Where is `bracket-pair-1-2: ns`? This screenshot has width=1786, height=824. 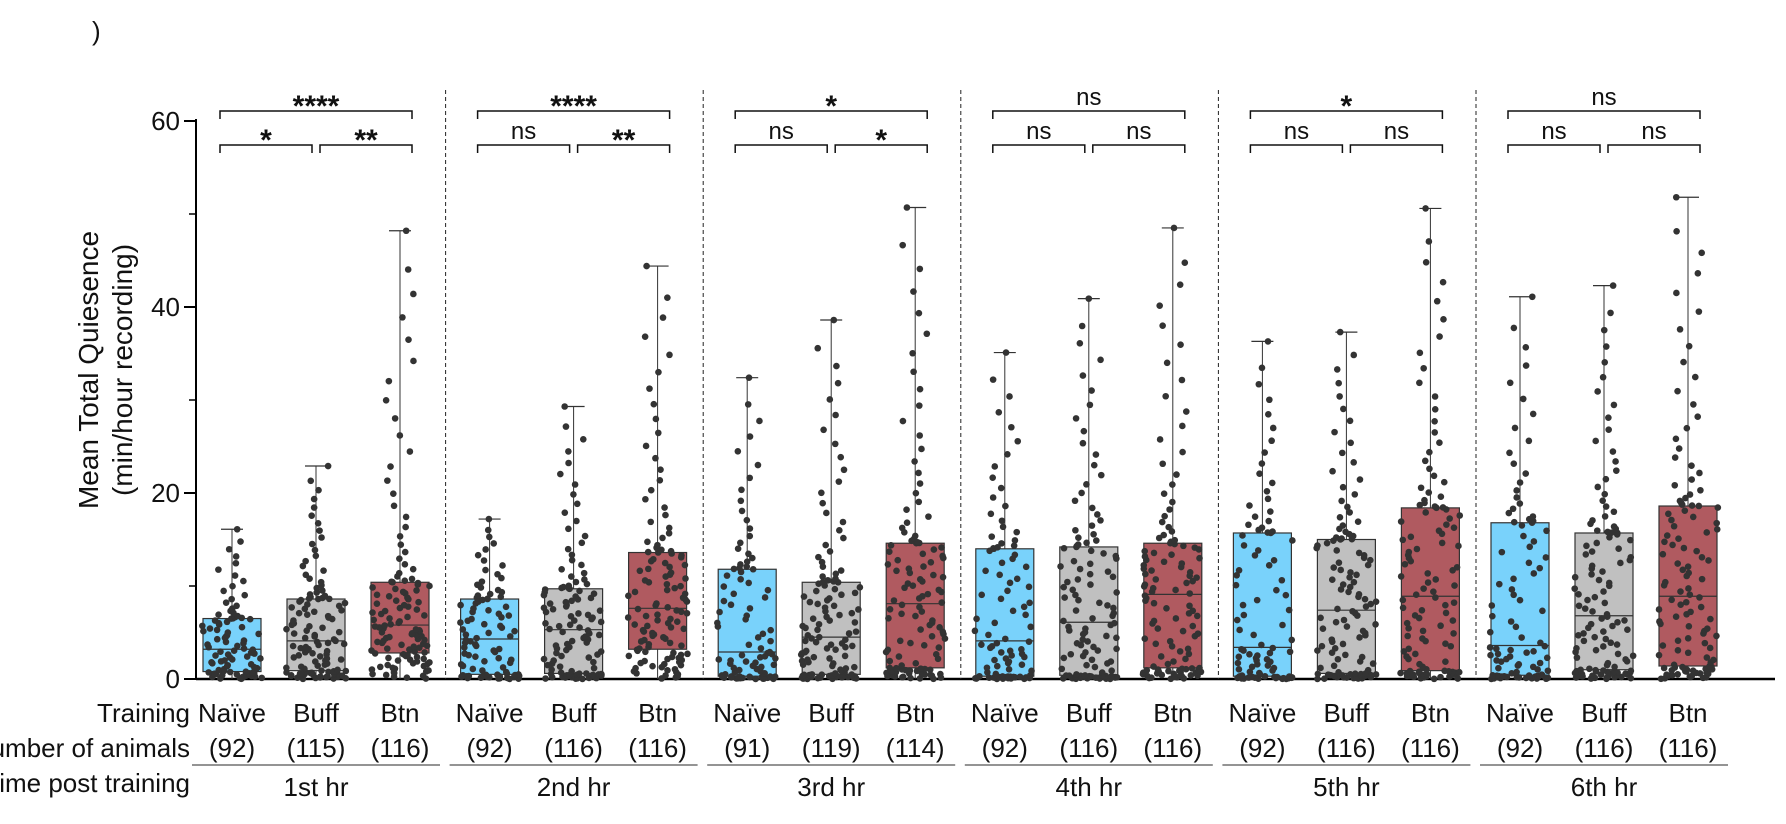
bracket-pair-1-2: ns is located at coordinates (523, 135).